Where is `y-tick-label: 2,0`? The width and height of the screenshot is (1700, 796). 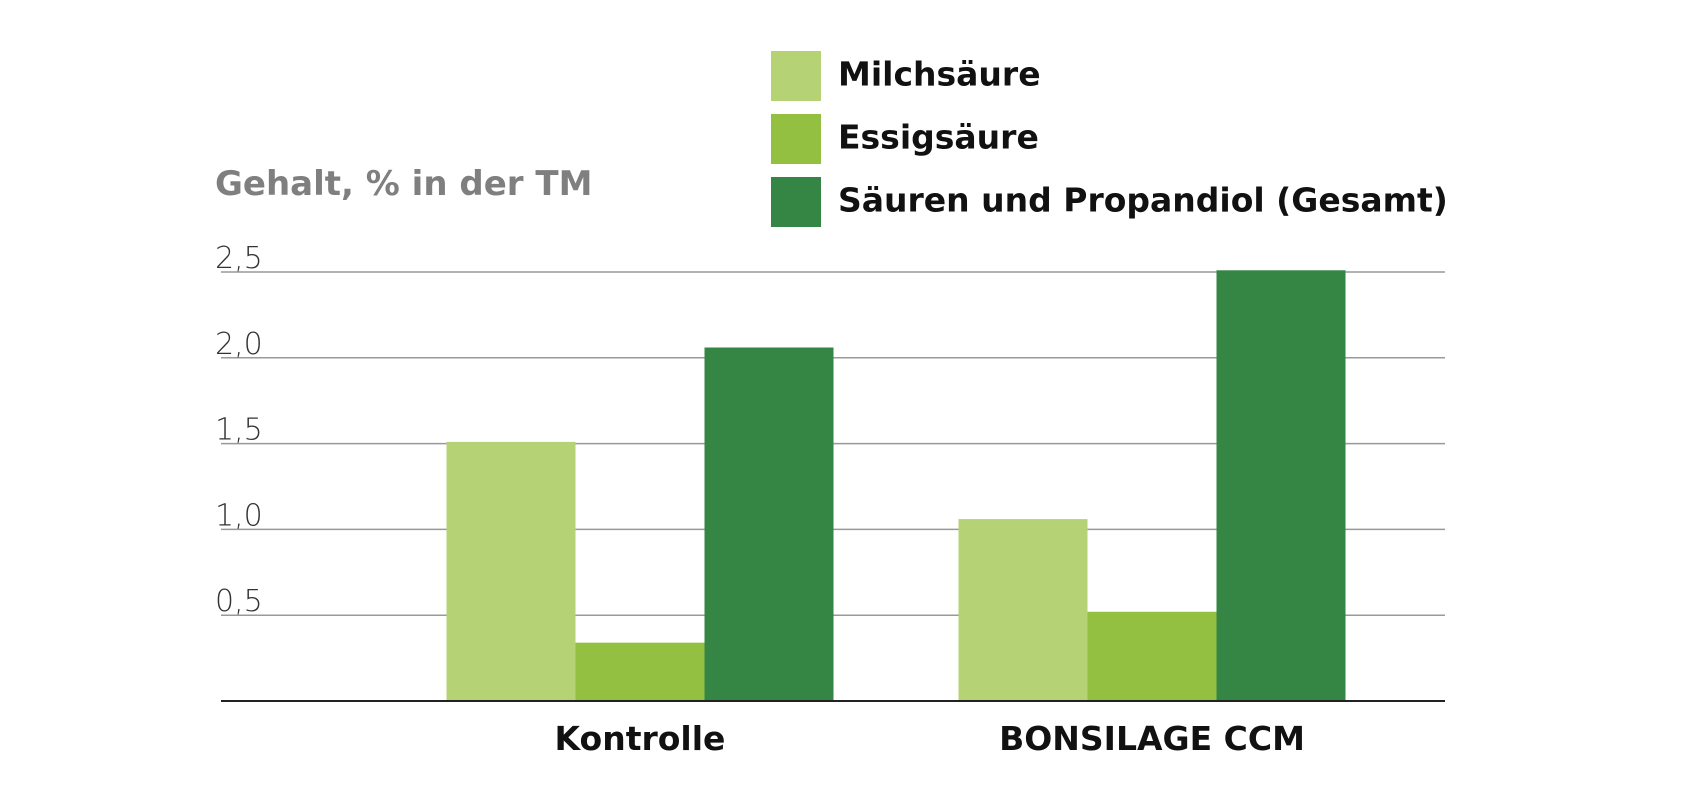
y-tick-label: 2,0 is located at coordinates (239, 344).